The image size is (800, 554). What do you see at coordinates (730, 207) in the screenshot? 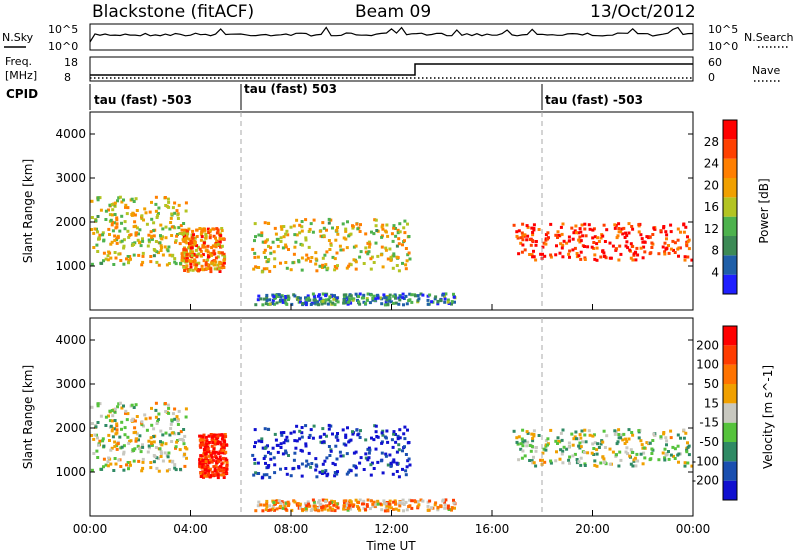
I see `colorbar-frame` at bounding box center [730, 207].